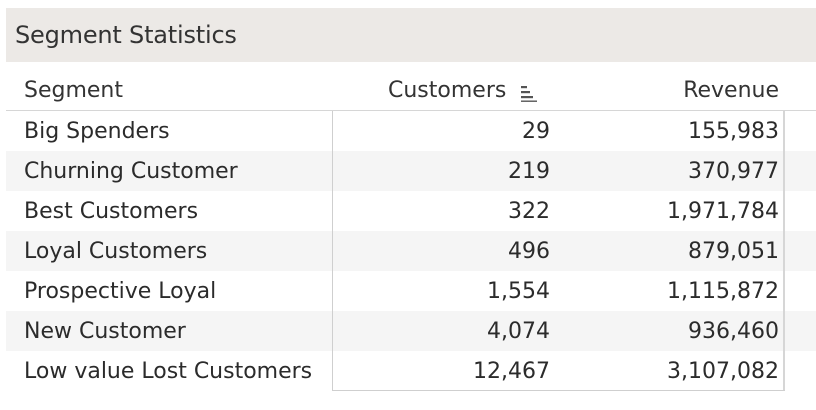 The height and width of the screenshot is (410, 816). What do you see at coordinates (733, 331) in the screenshot?
I see `cell-revenue: 936,460` at bounding box center [733, 331].